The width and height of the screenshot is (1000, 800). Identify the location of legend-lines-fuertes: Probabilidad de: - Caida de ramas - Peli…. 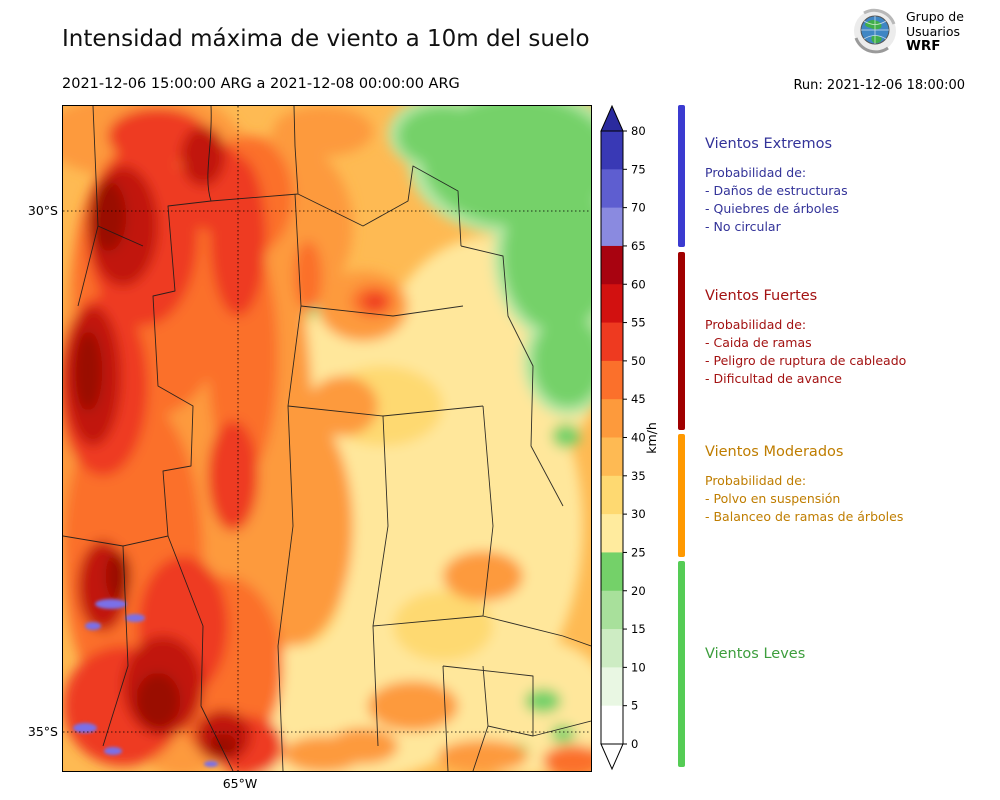
(847, 352).